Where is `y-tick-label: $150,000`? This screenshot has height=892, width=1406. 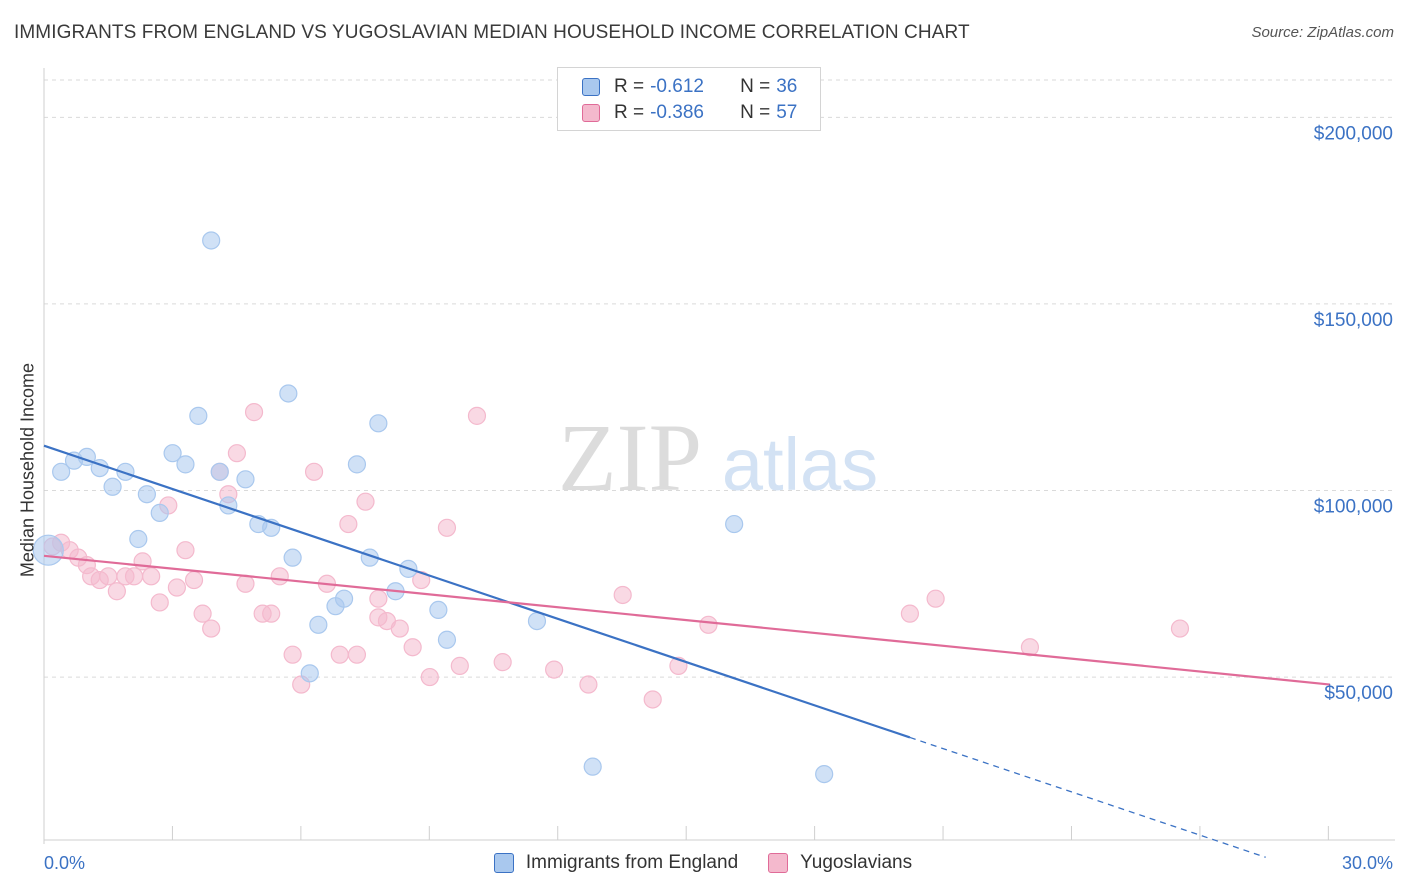
y-tick-label: $150,000 is located at coordinates (1353, 320).